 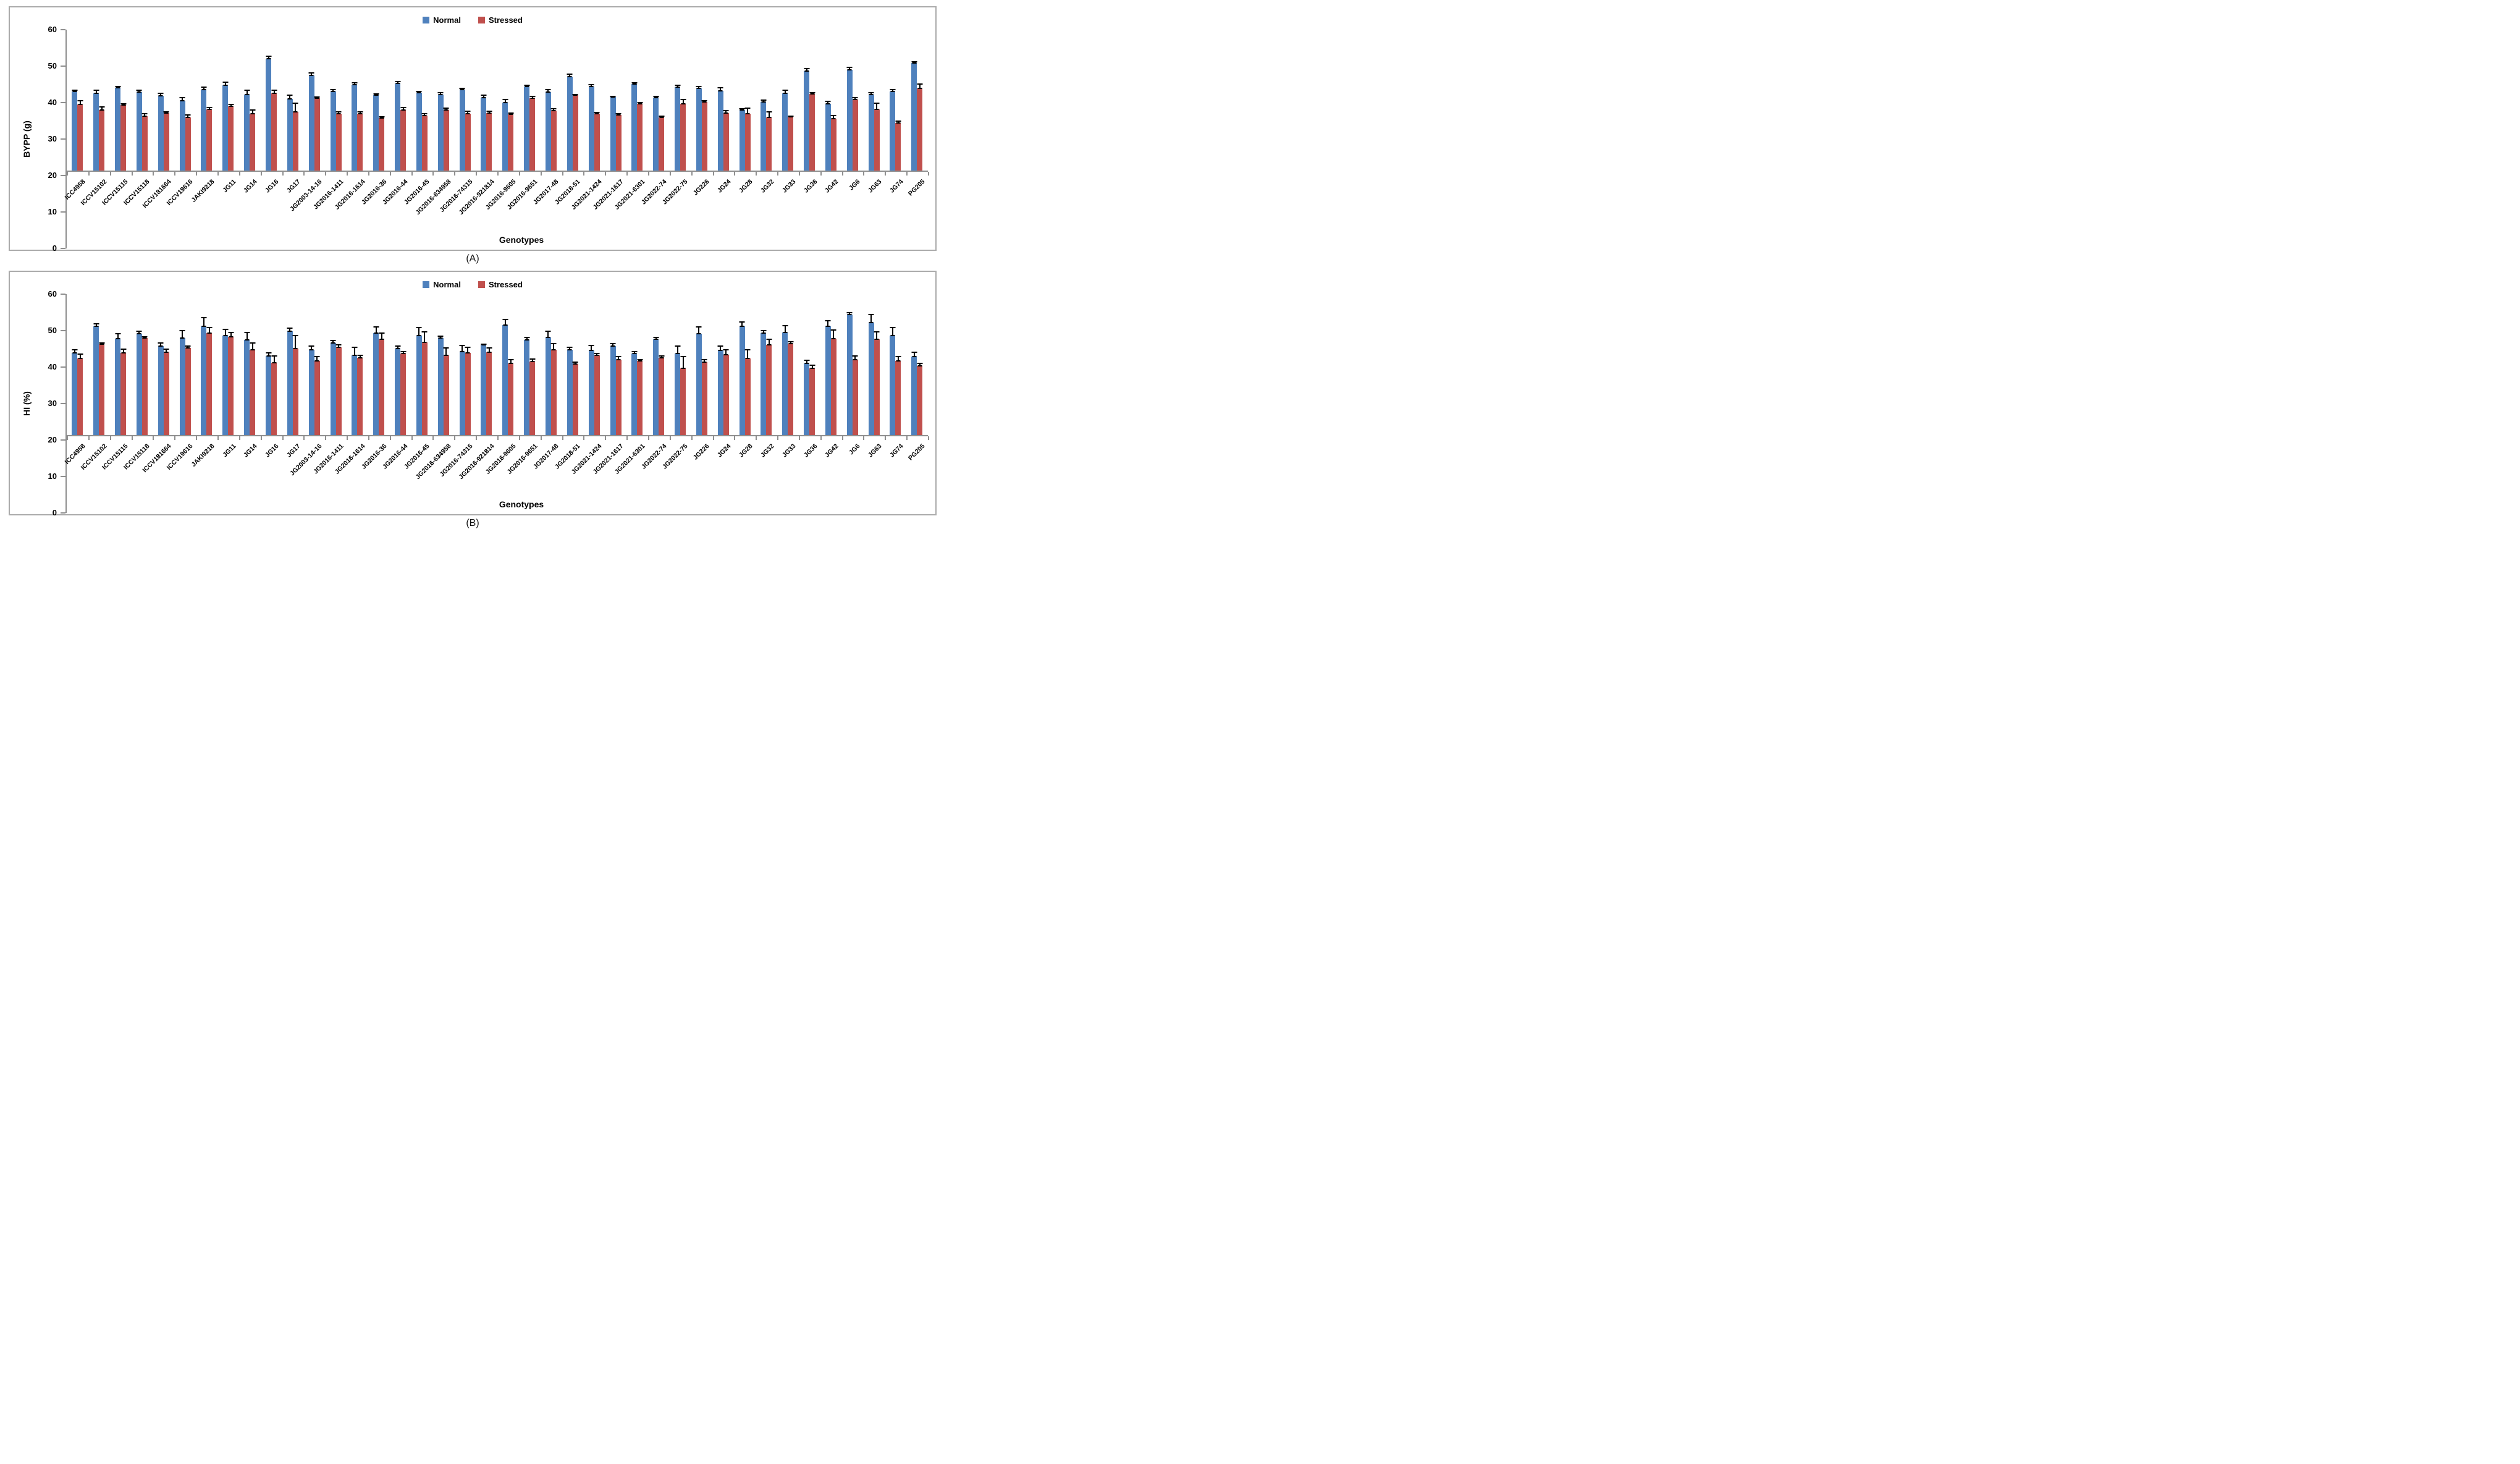 What do you see at coordinates (482, 284) in the screenshot?
I see `legend-stressed-swatch-icon` at bounding box center [482, 284].